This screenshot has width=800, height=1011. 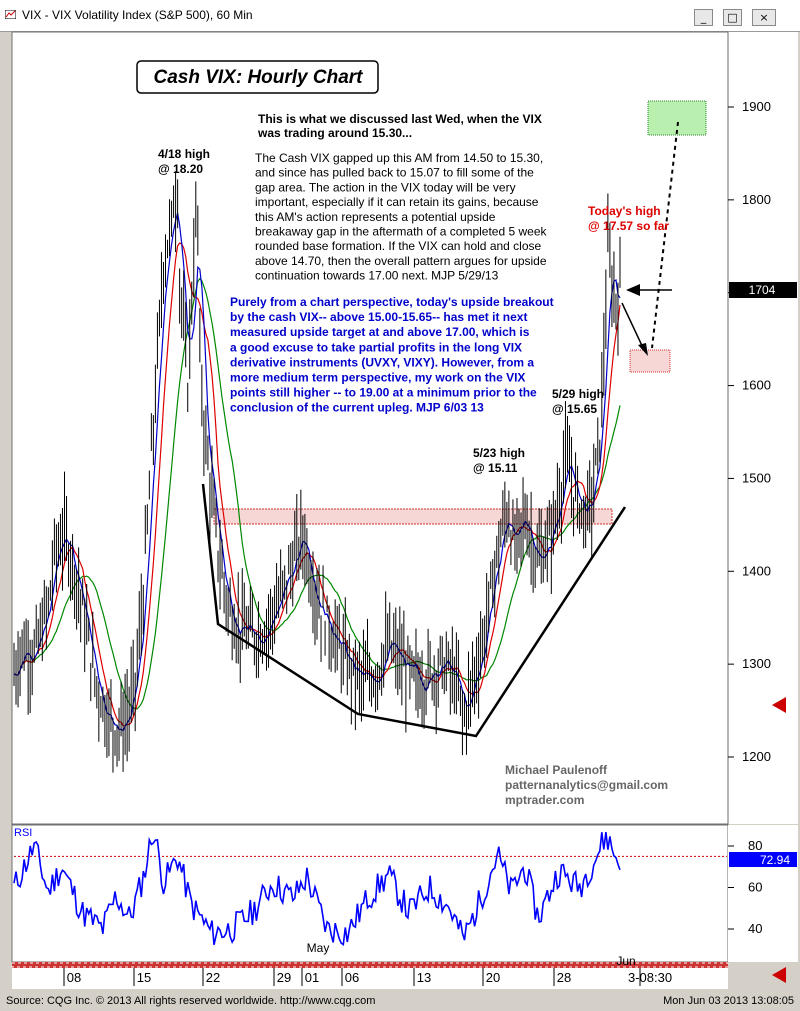 I want to click on base-trendline, so click(x=414, y=610).